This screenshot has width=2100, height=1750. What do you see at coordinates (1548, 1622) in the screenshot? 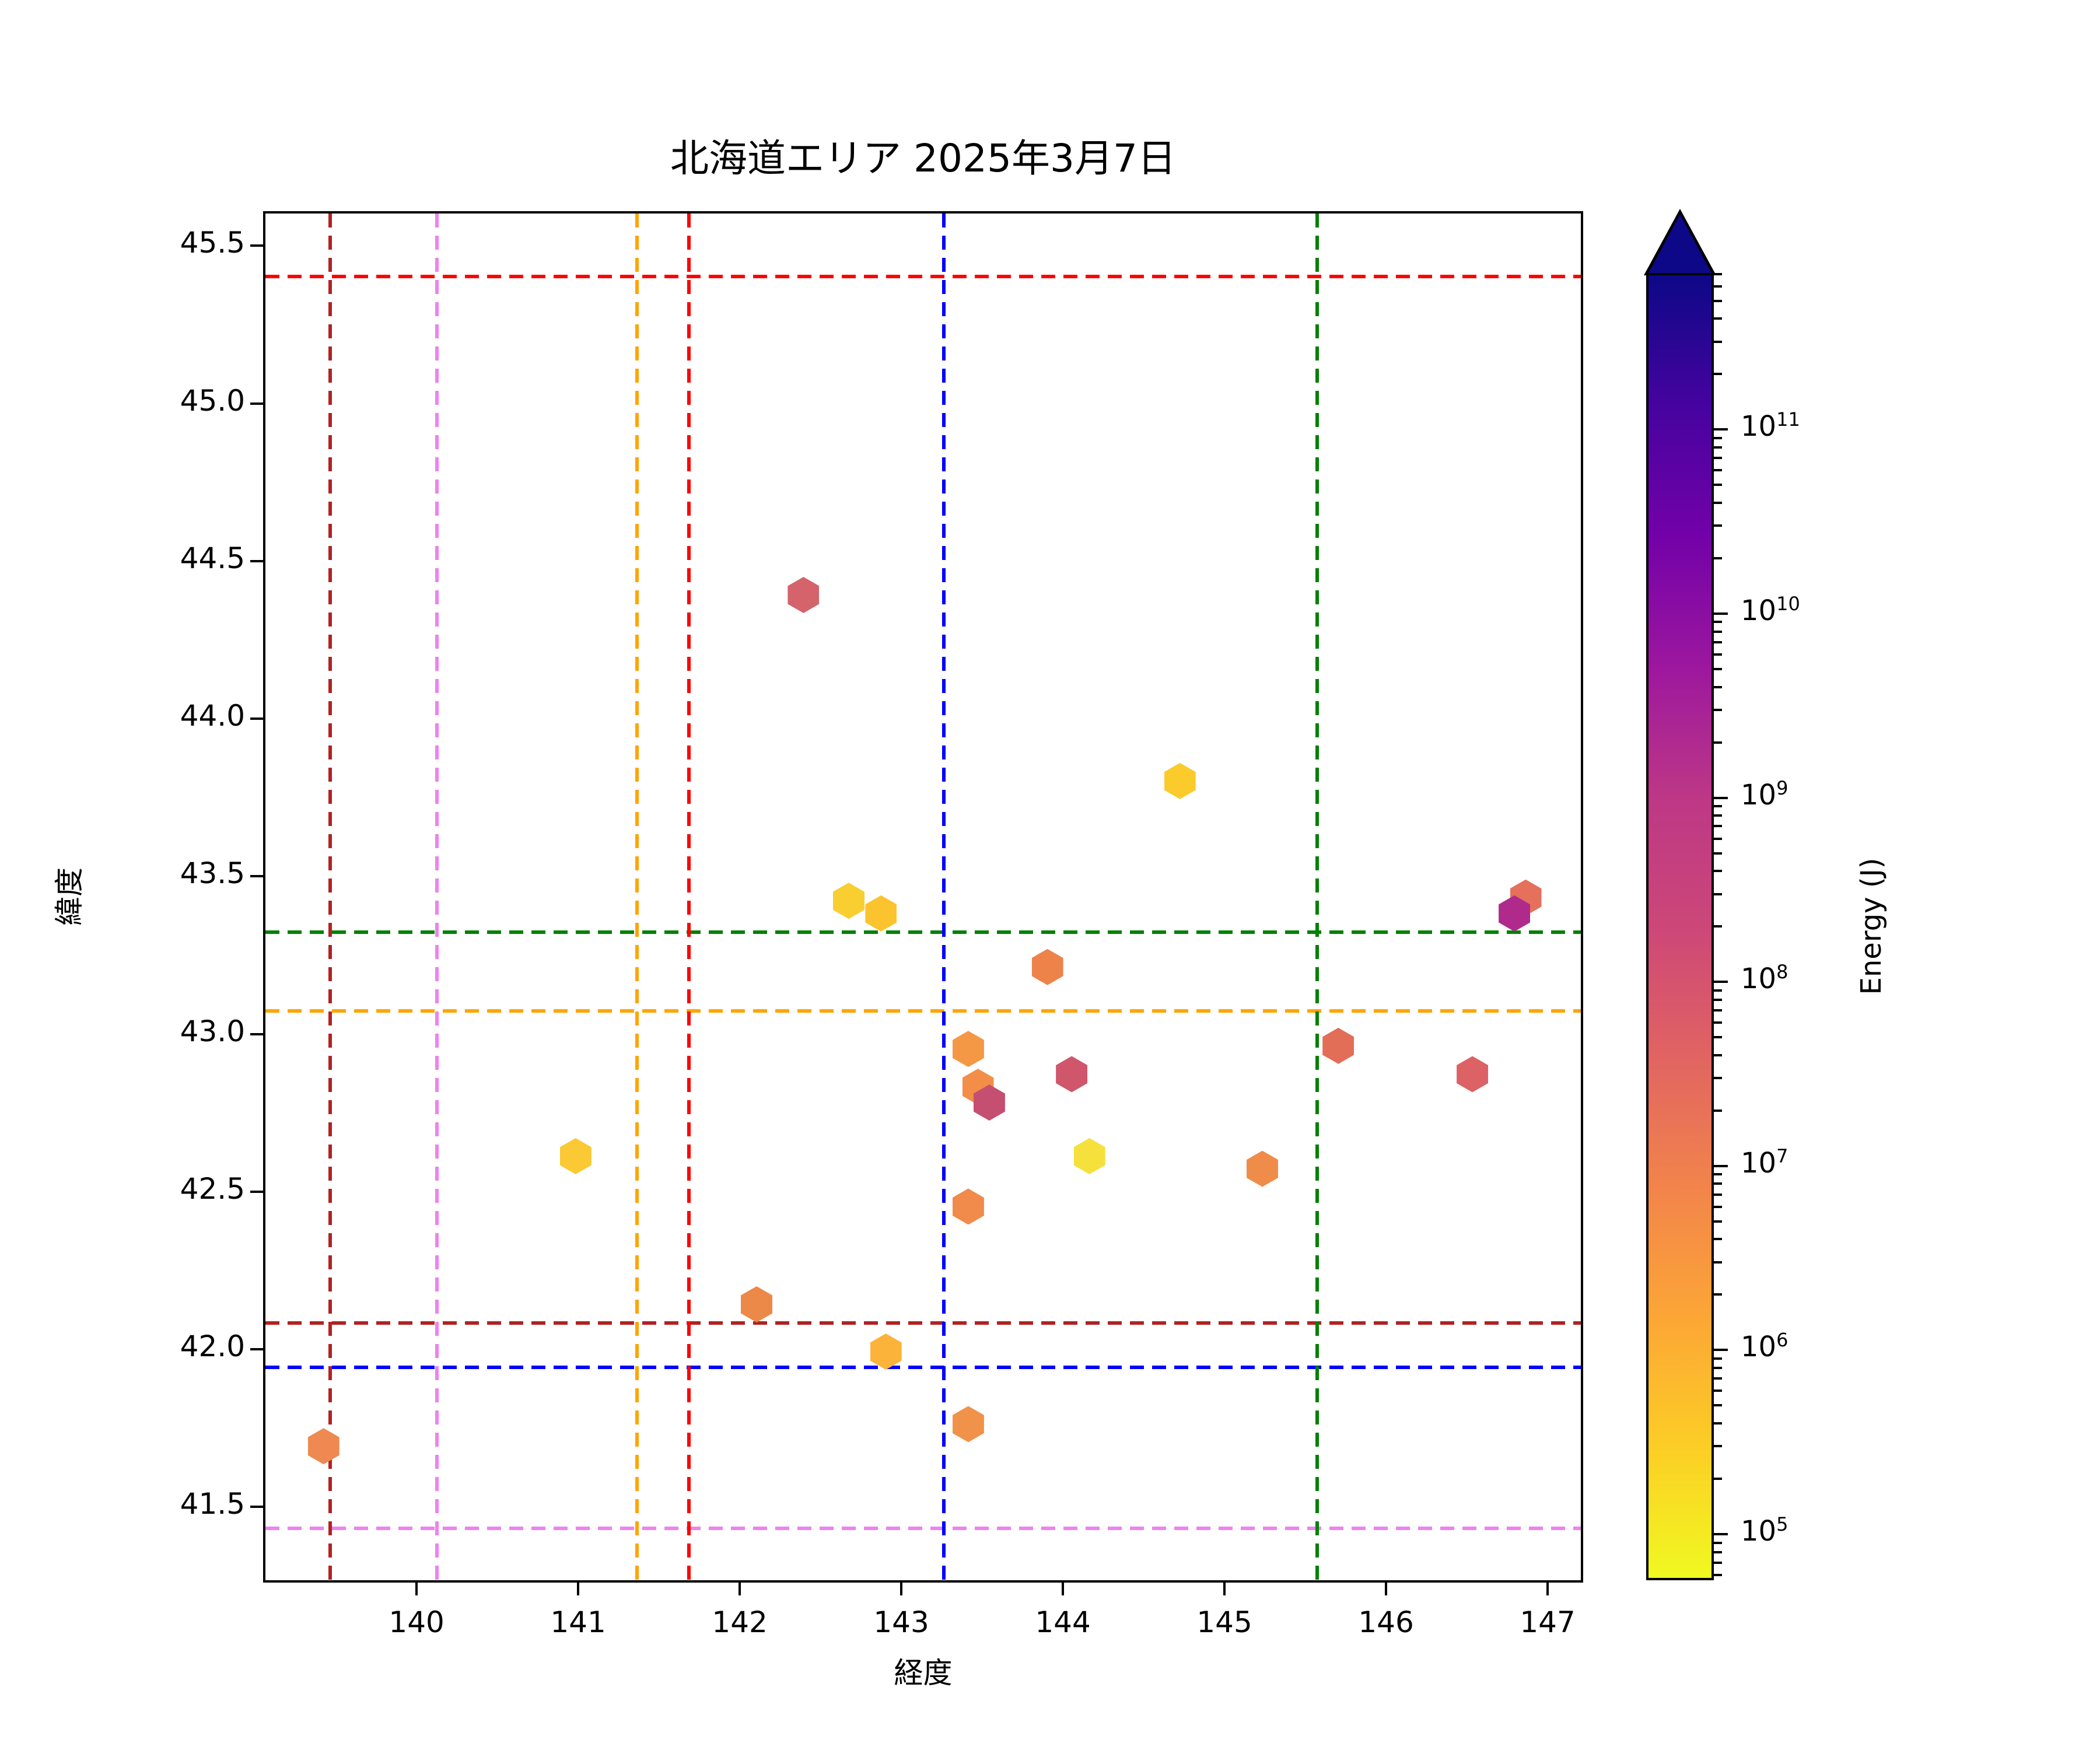
I see `x-tick-label: 147` at bounding box center [1548, 1622].